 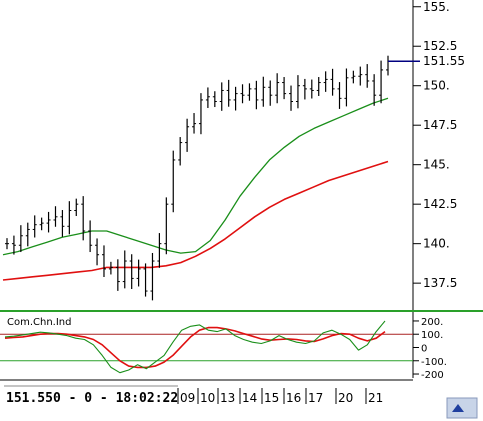 What do you see at coordinates (206, 347) in the screenshot?
I see `indicator-reference-lines` at bounding box center [206, 347].